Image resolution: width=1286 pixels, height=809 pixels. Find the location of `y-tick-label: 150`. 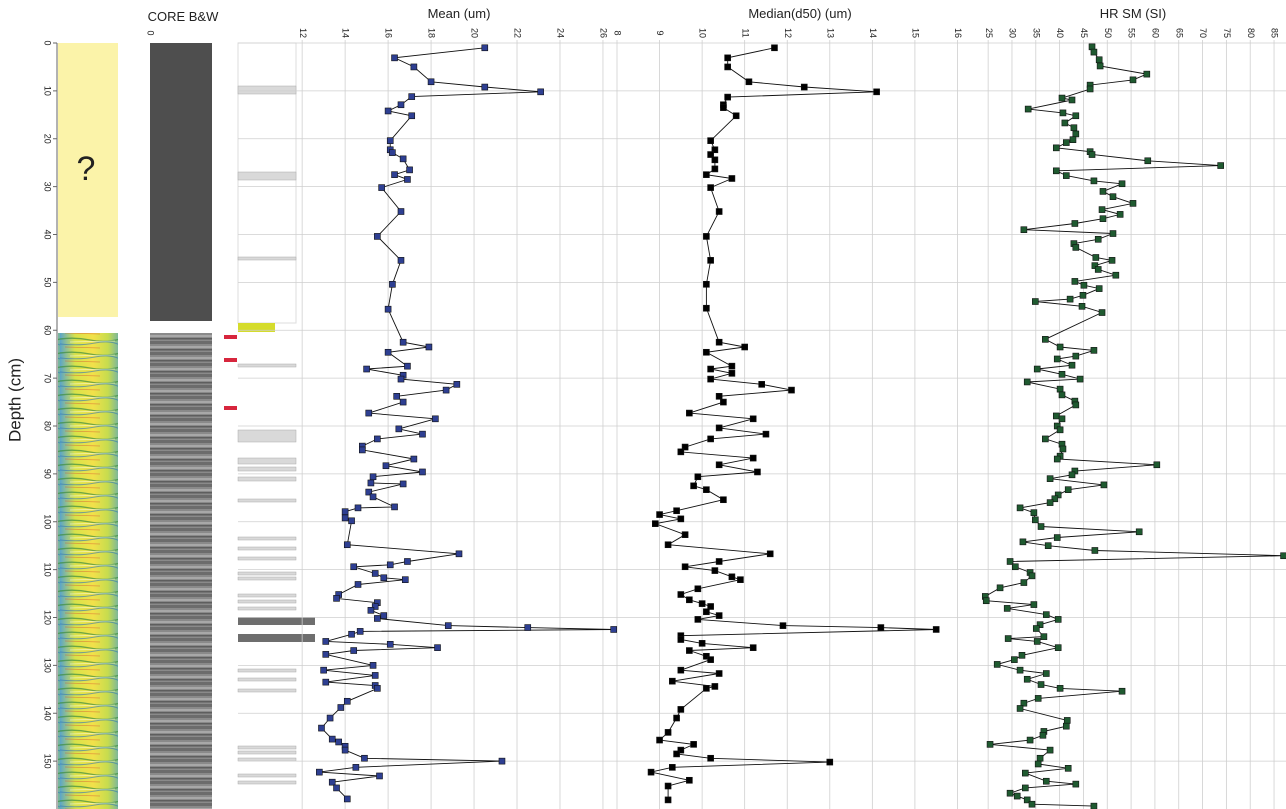

y-tick-label: 150 is located at coordinates (48, 761).